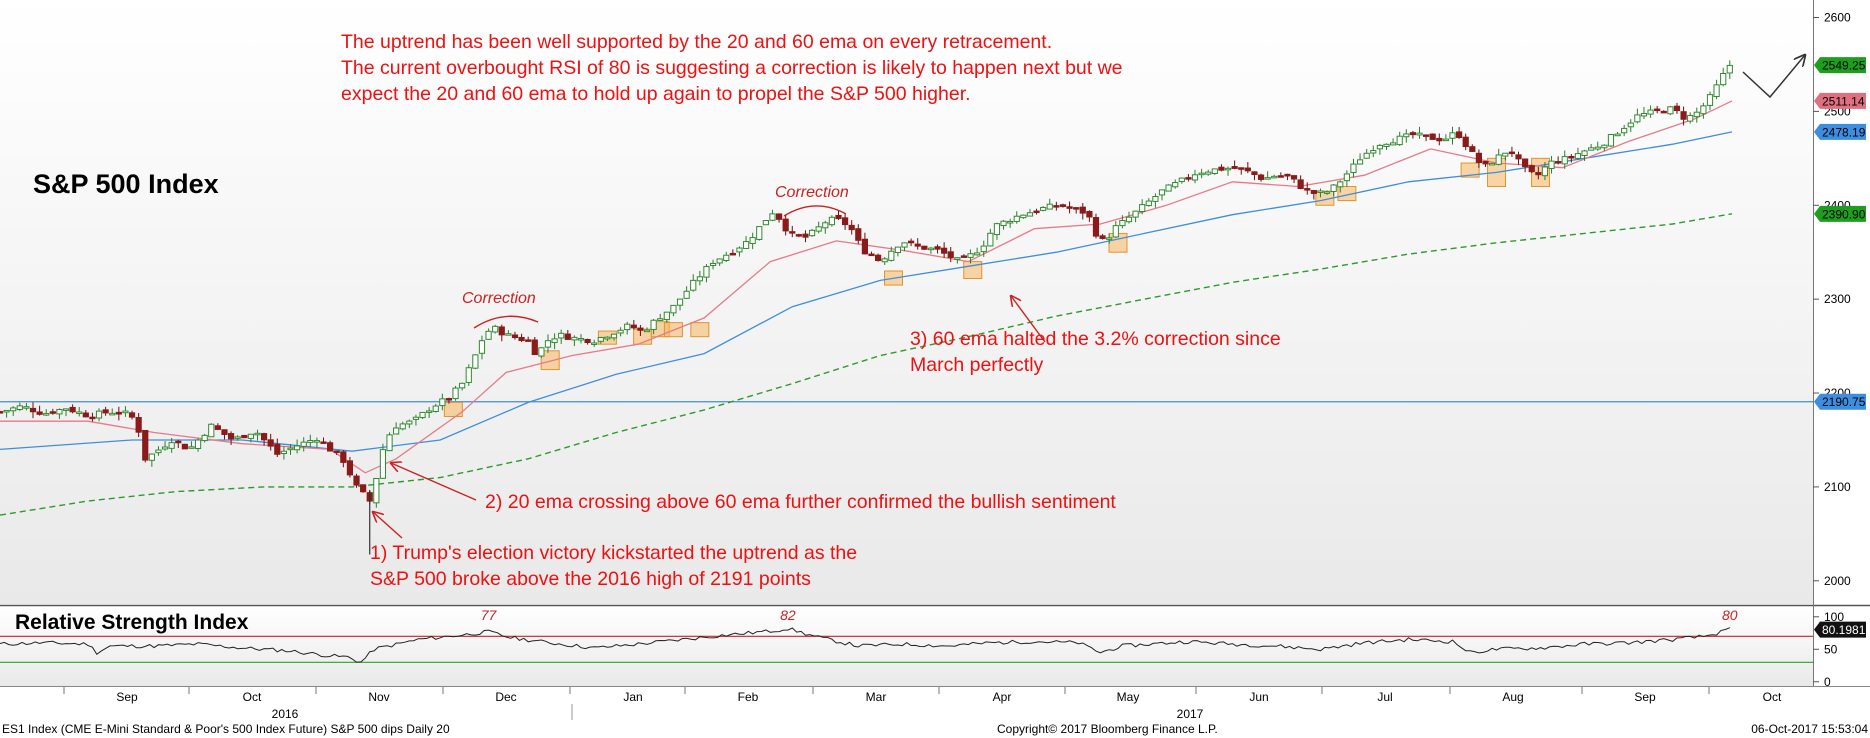 The width and height of the screenshot is (1870, 738). Describe the element at coordinates (127, 697) in the screenshot. I see `x-month-label: Sep` at that location.